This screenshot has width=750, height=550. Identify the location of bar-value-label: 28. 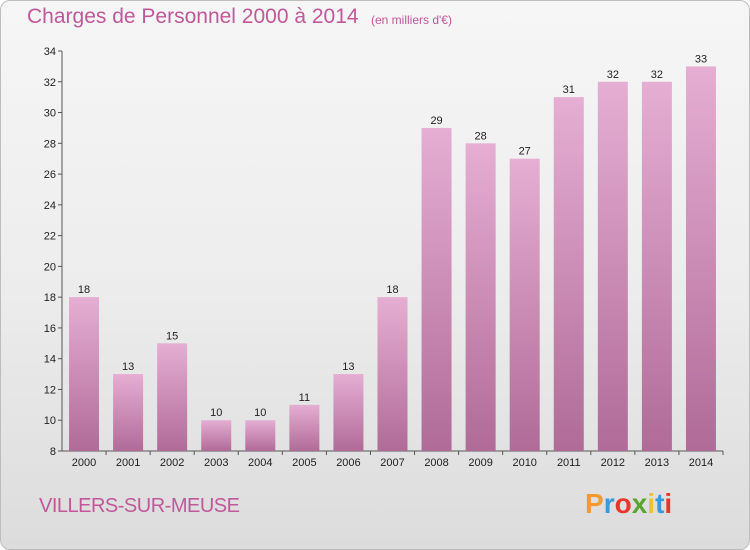
(481, 136).